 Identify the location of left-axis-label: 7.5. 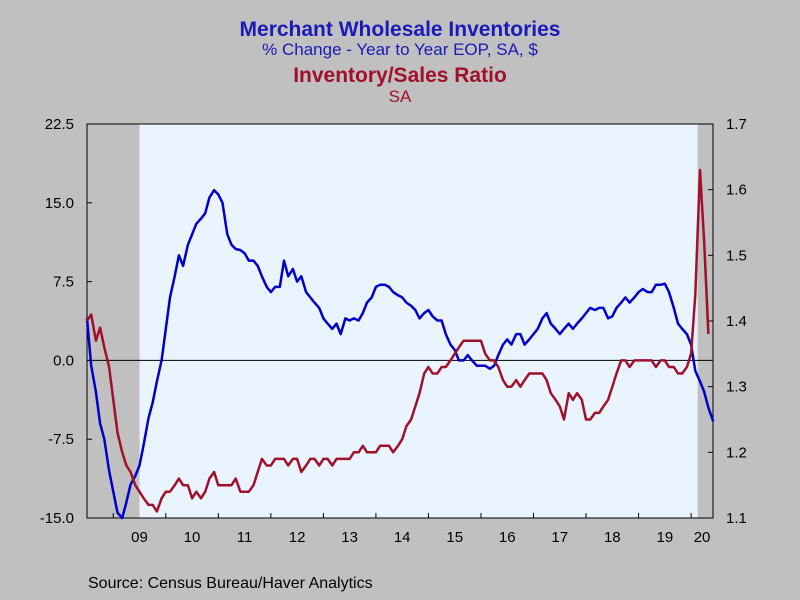
(63, 282).